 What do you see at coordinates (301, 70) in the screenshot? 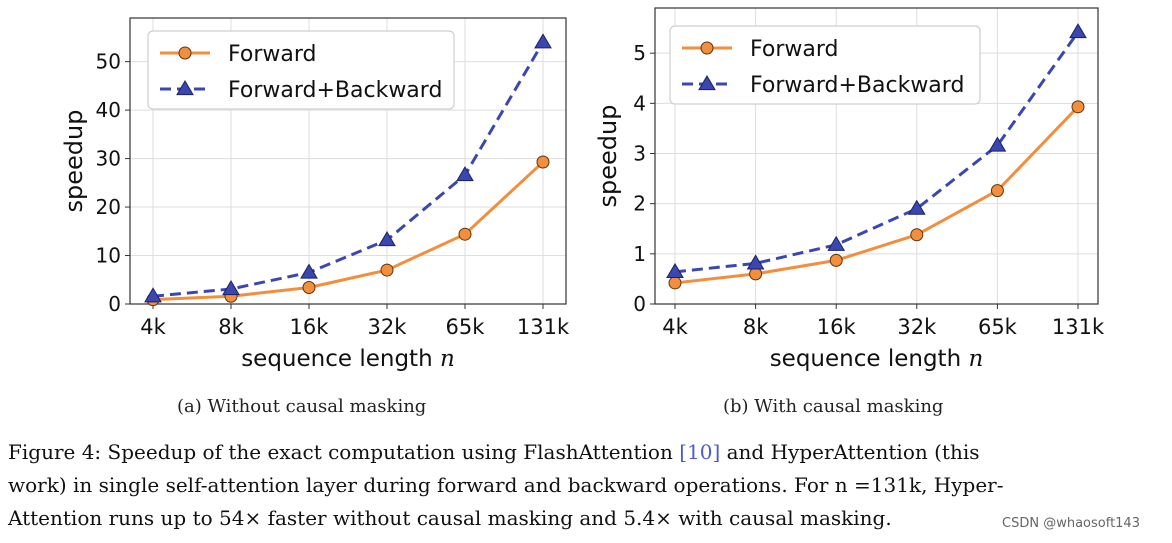
I see `chart-a-legend` at bounding box center [301, 70].